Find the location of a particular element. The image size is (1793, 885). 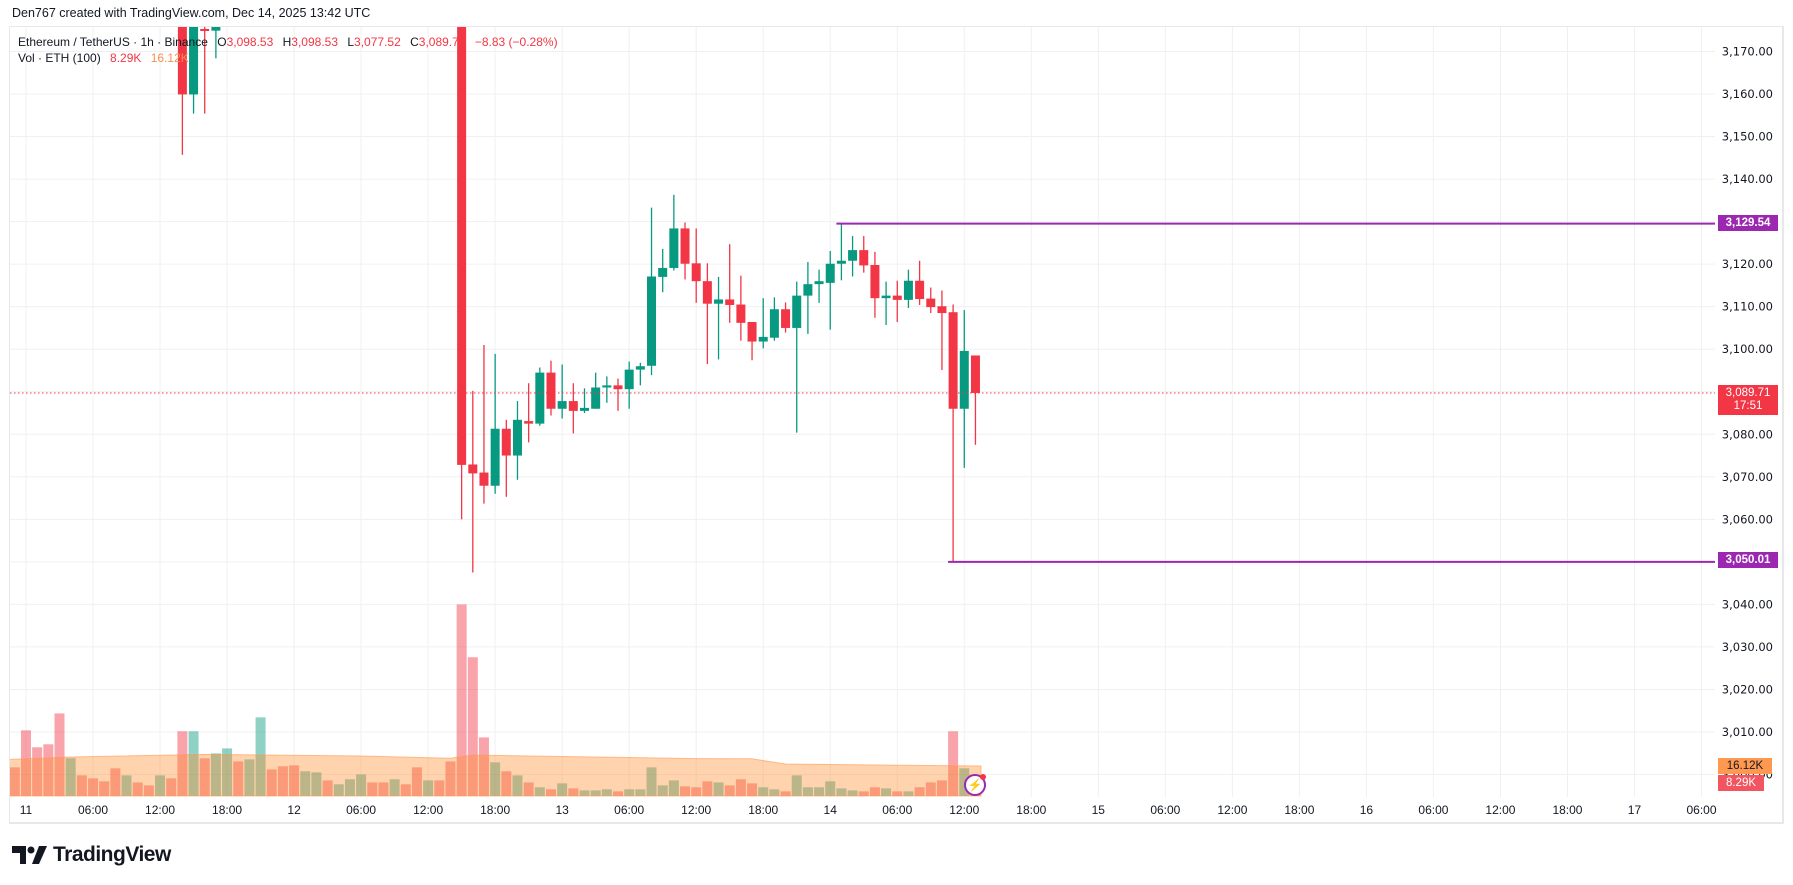

volume-title: Vol · ETH (100) is located at coordinates (59, 58).